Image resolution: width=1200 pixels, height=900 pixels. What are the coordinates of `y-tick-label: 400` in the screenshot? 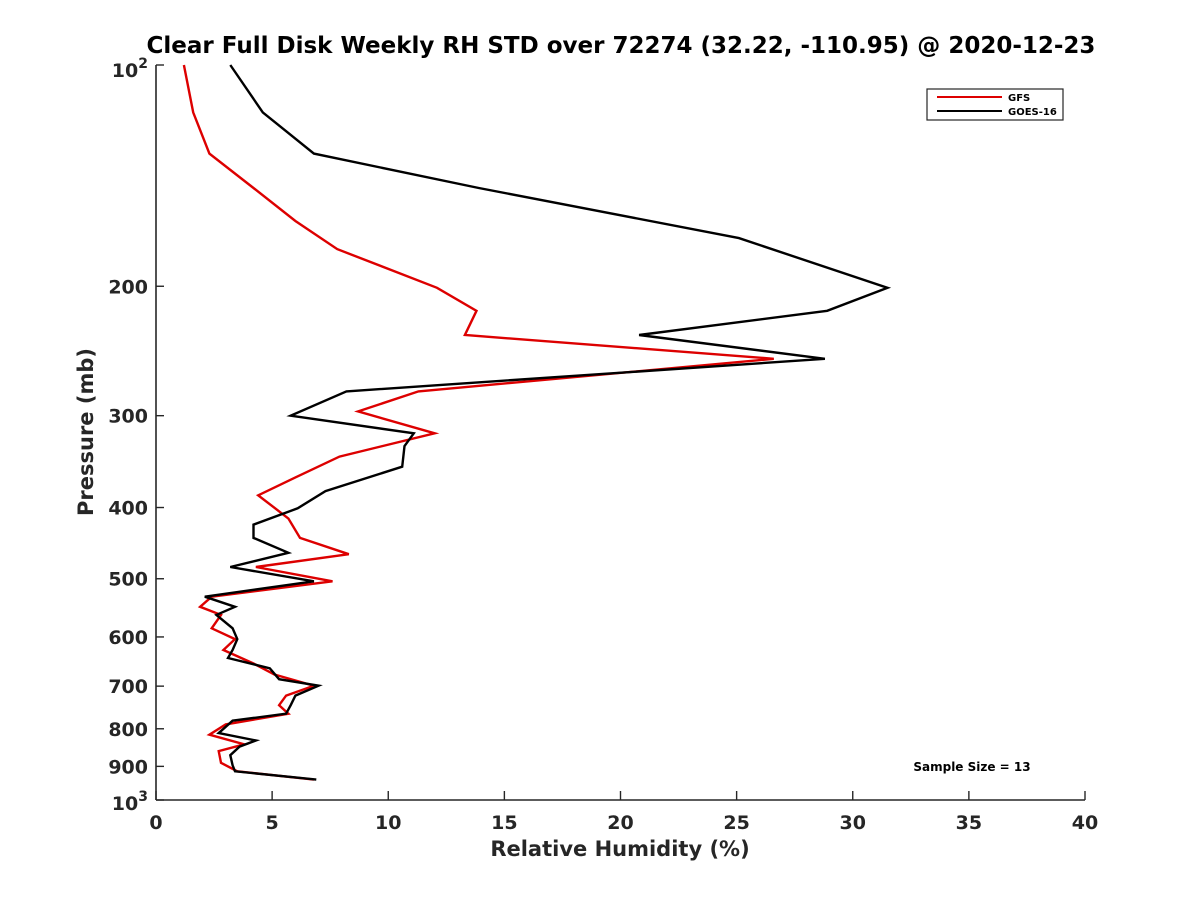 It's located at (128, 509).